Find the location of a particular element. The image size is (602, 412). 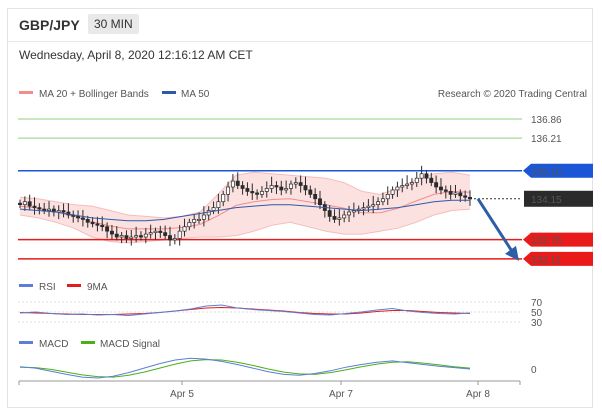

ma20-line is located at coordinates (245, 210).